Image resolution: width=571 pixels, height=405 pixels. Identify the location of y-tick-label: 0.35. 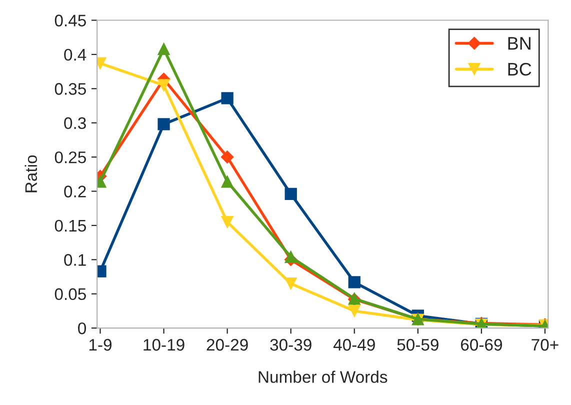
(70, 89).